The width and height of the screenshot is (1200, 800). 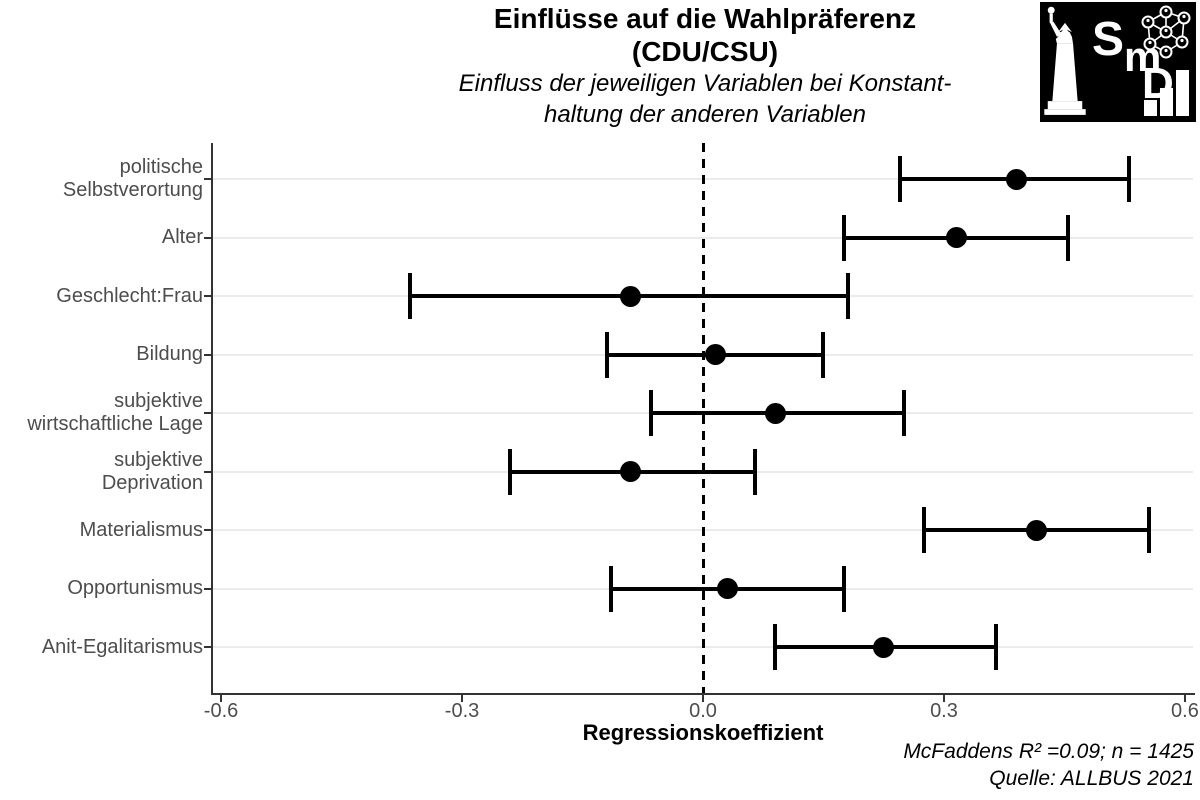 I want to click on bar-chart-icon, so click(x=1166, y=93).